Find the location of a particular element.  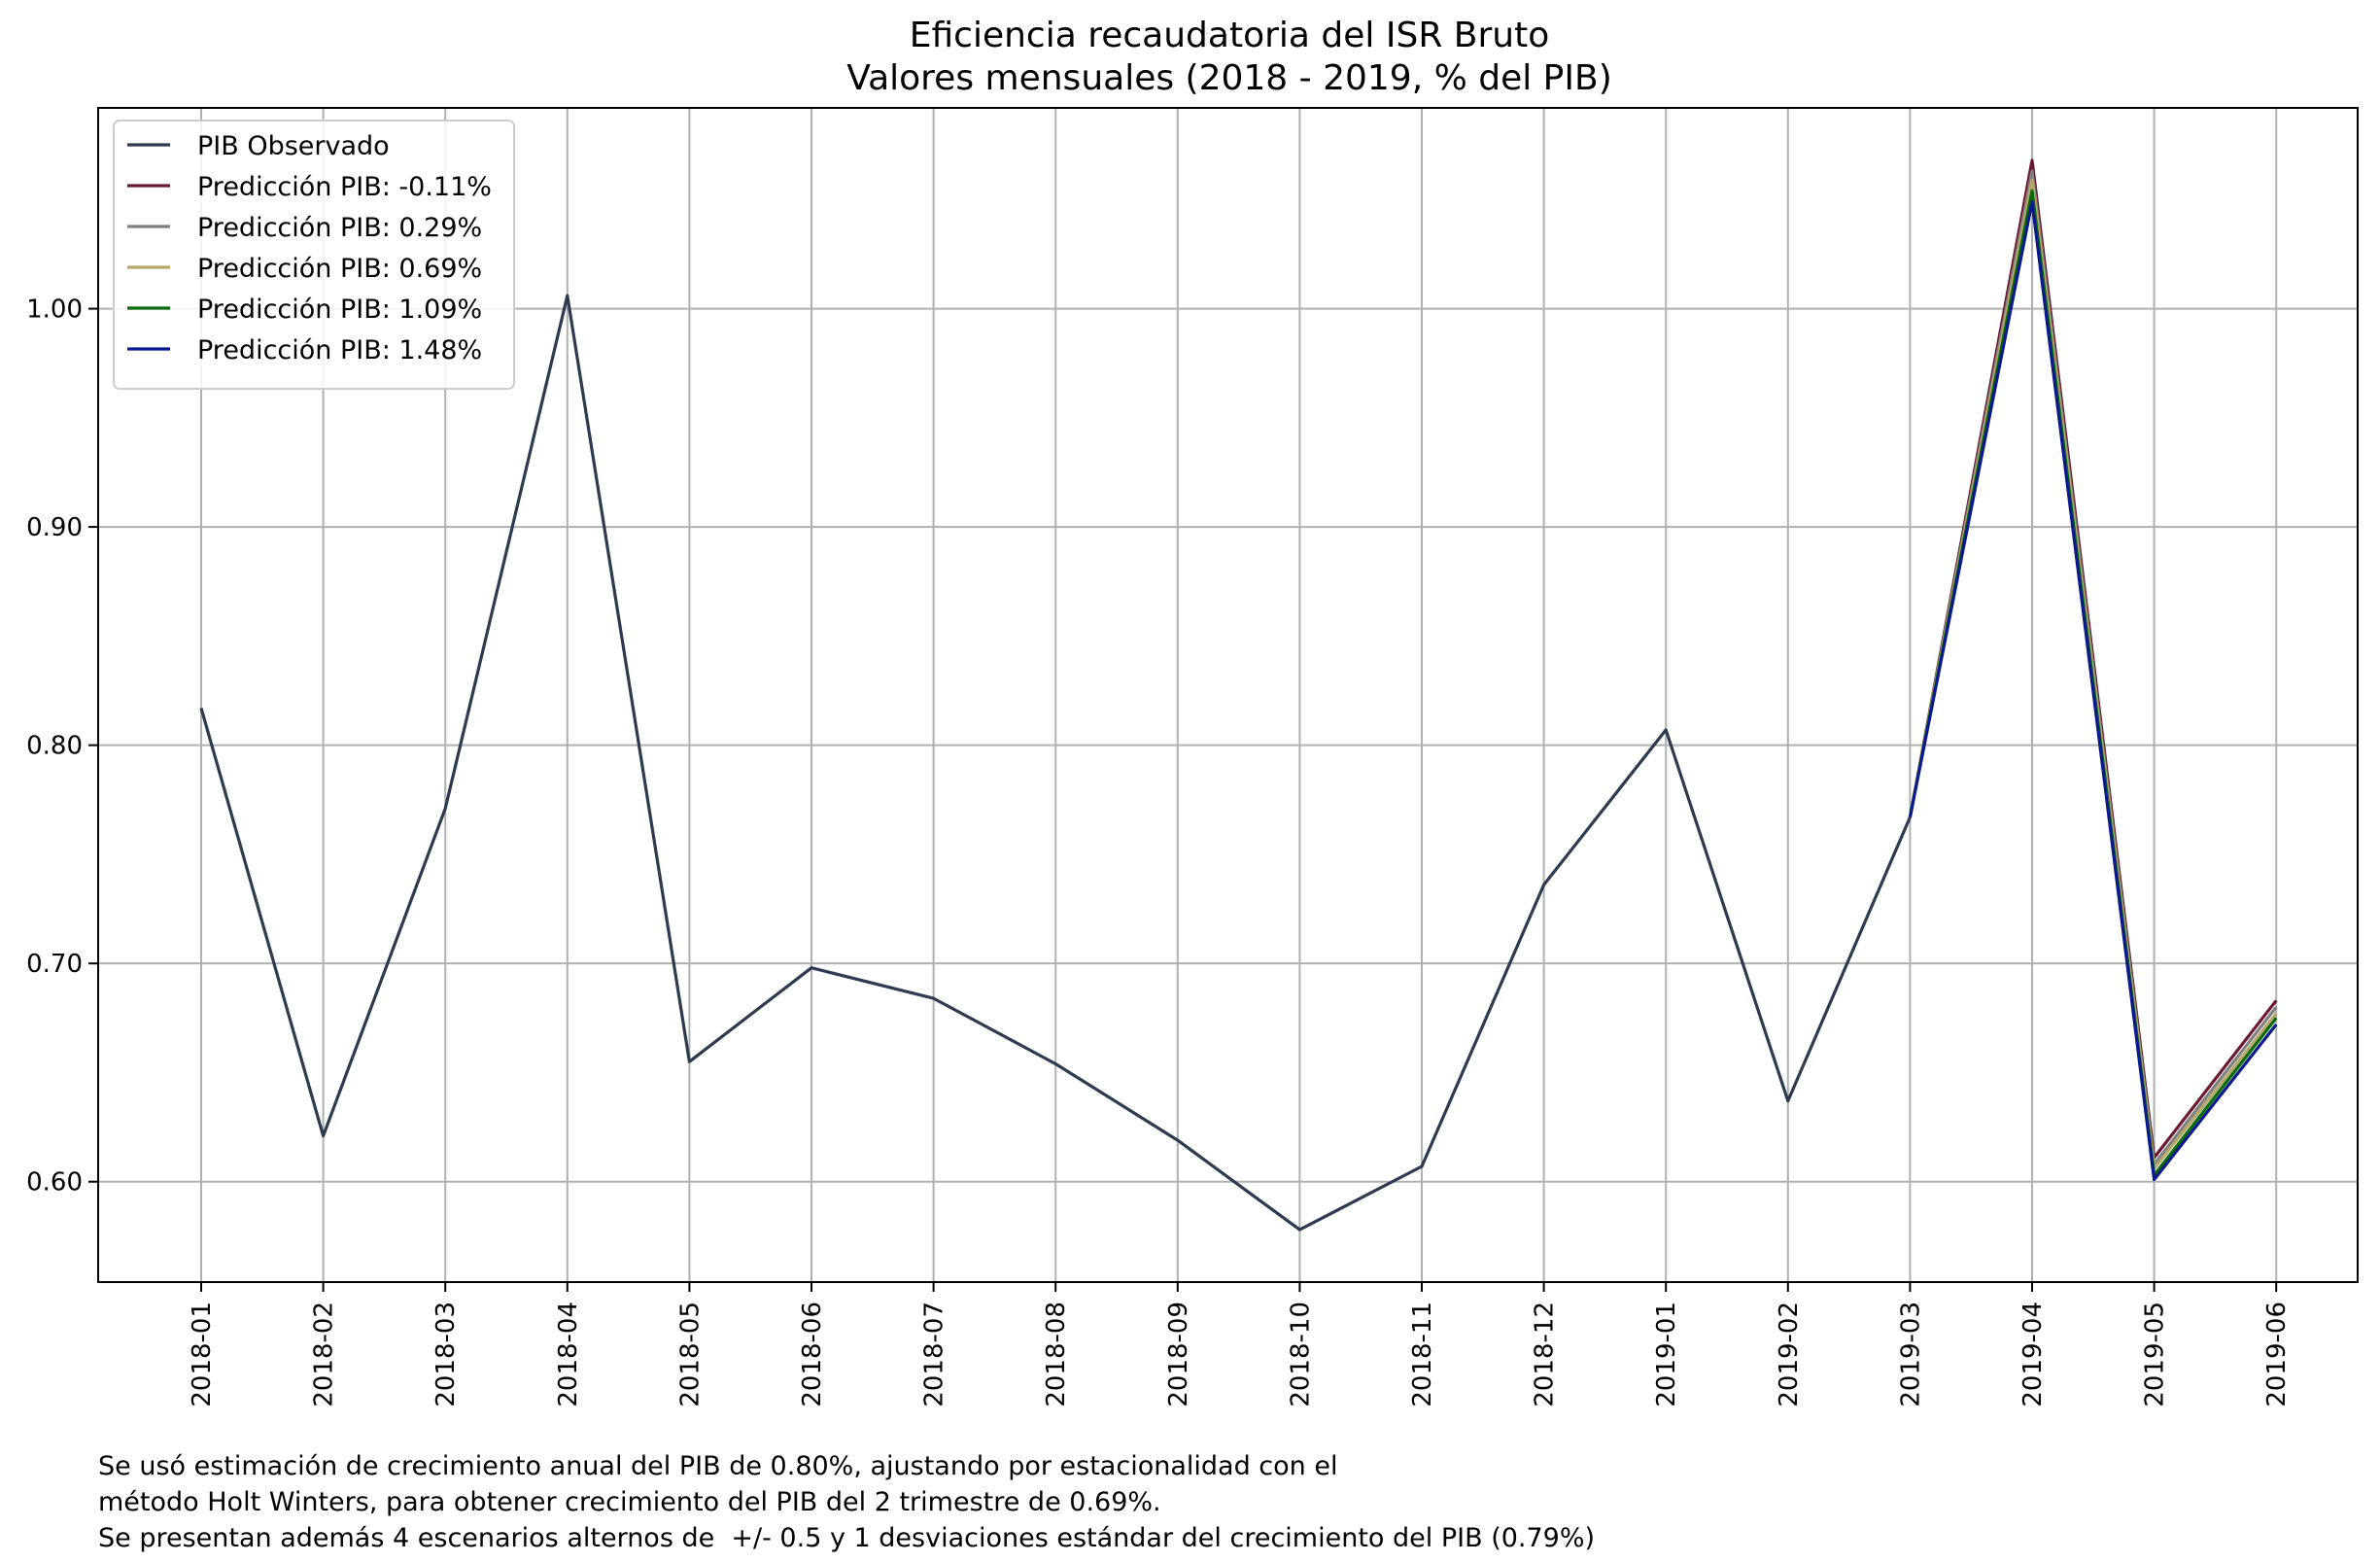

x-tick-label: 2018-03 is located at coordinates (446, 1354).